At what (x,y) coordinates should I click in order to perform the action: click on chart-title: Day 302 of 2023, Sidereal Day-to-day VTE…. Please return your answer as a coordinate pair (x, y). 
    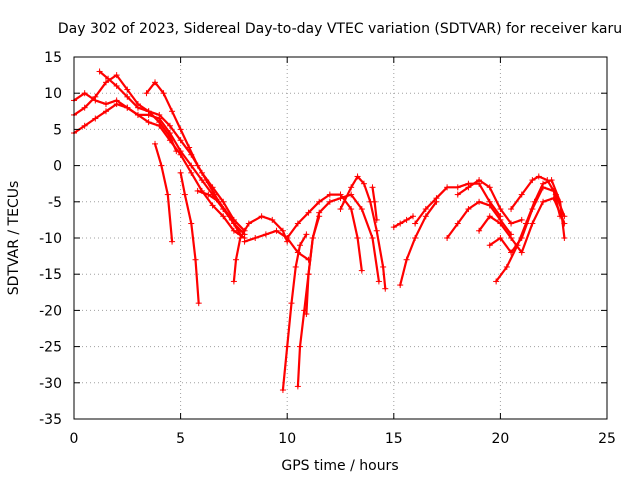
    Looking at the image, I should click on (340, 29).